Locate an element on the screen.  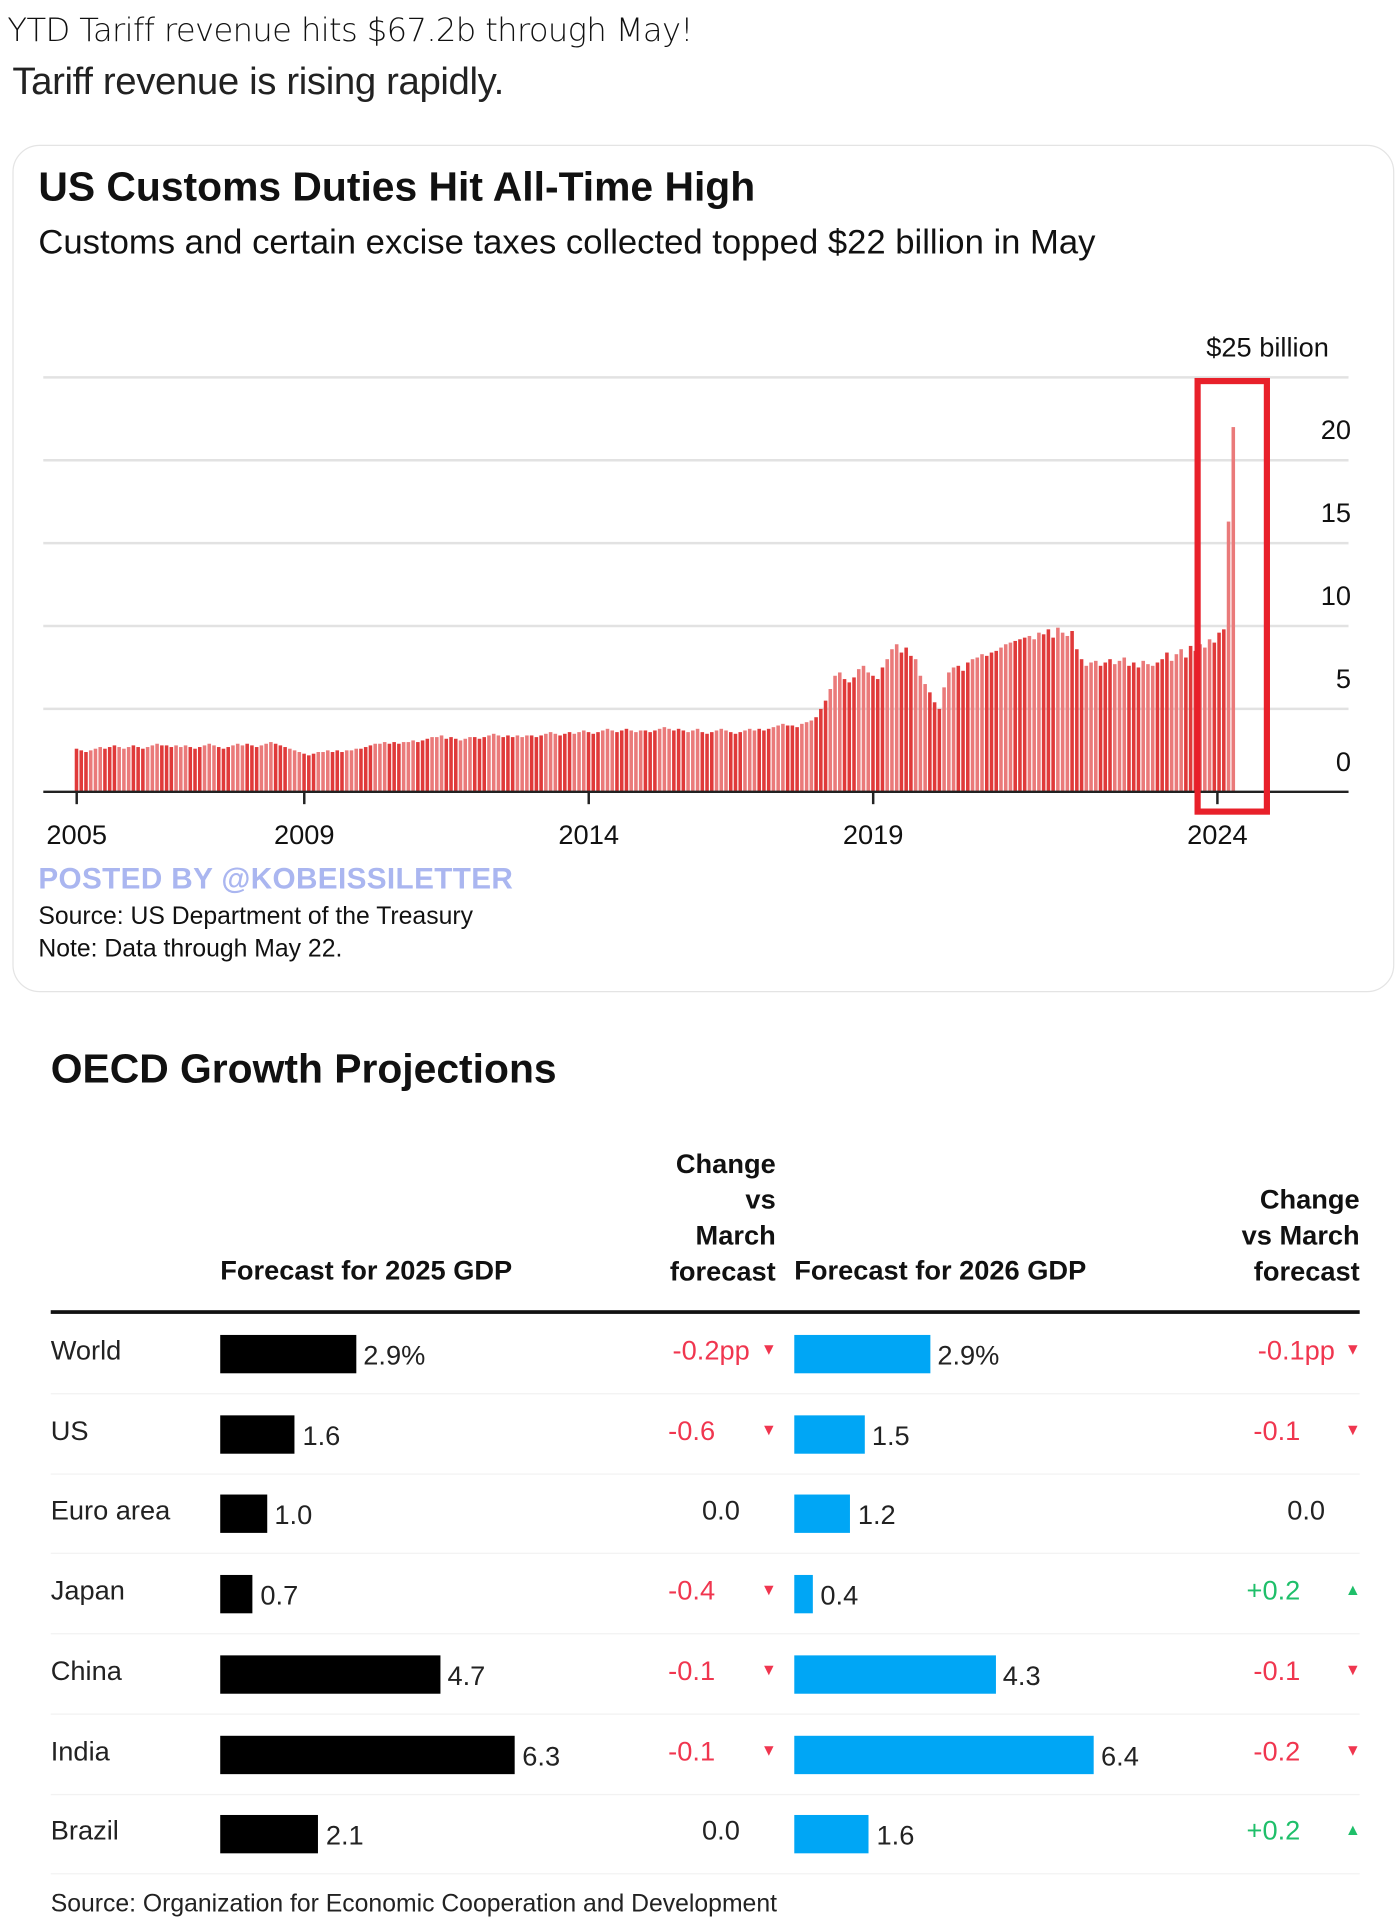
header-line: vs is located at coordinates (760, 1199).